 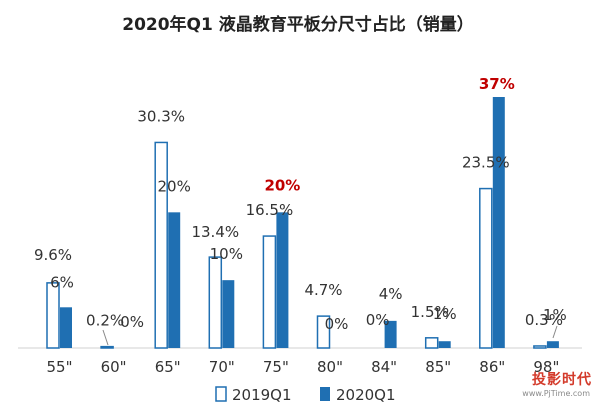 I want to click on watermark-url: www.PjTime.com, so click(x=556, y=393).